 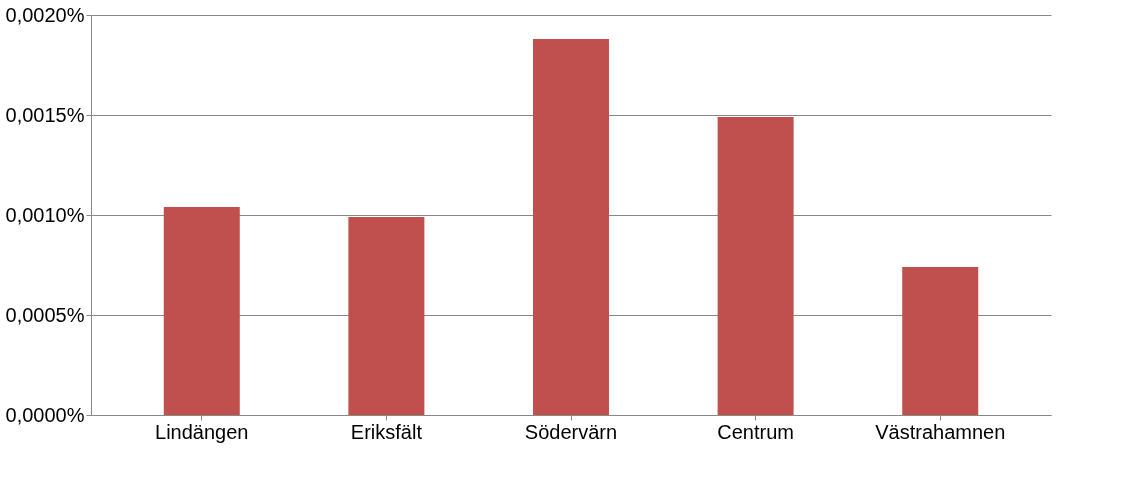 What do you see at coordinates (45, 214) in the screenshot?
I see `y-tick-label: 0,0010%` at bounding box center [45, 214].